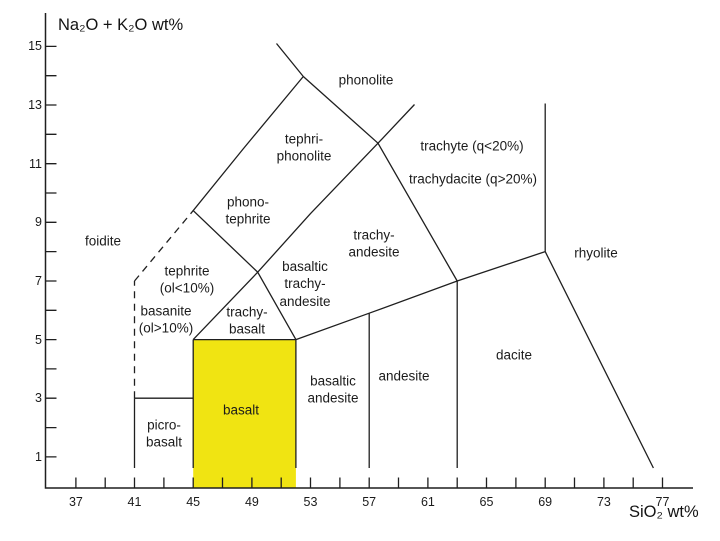 The image size is (720, 541). What do you see at coordinates (662, 502) in the screenshot?
I see `x-tick-label: 77` at bounding box center [662, 502].